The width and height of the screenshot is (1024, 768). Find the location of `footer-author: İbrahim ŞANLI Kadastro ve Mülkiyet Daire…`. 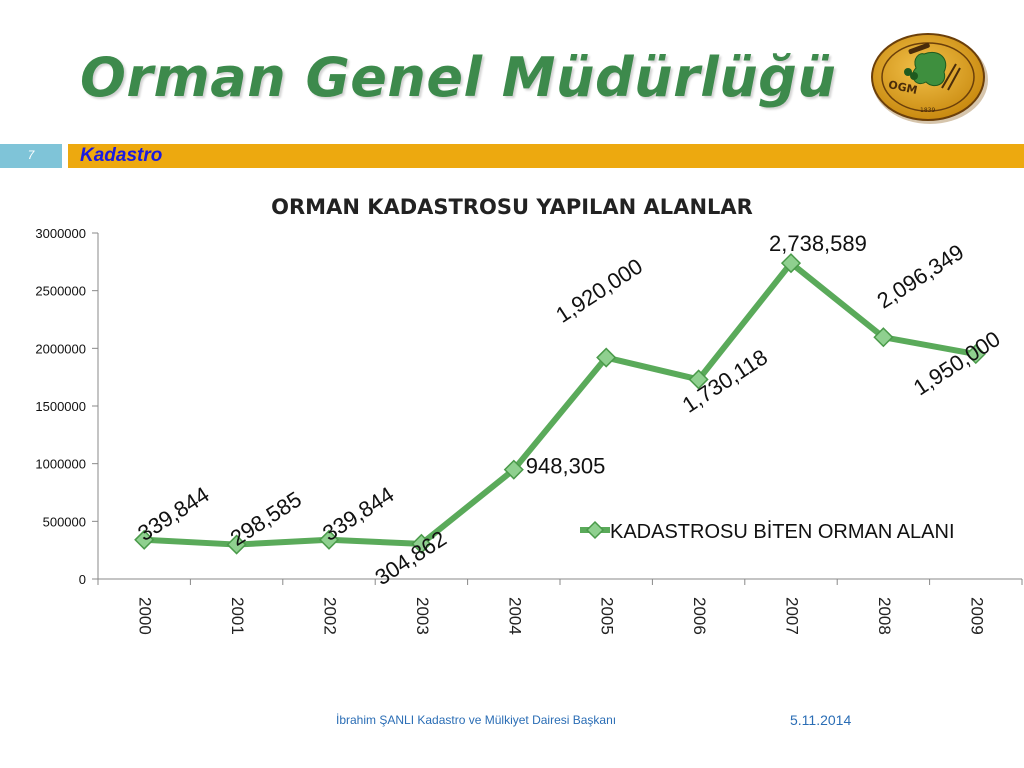

footer-author: İbrahim ŞANLI Kadastro ve Mülkiyet Daire… is located at coordinates (476, 720).